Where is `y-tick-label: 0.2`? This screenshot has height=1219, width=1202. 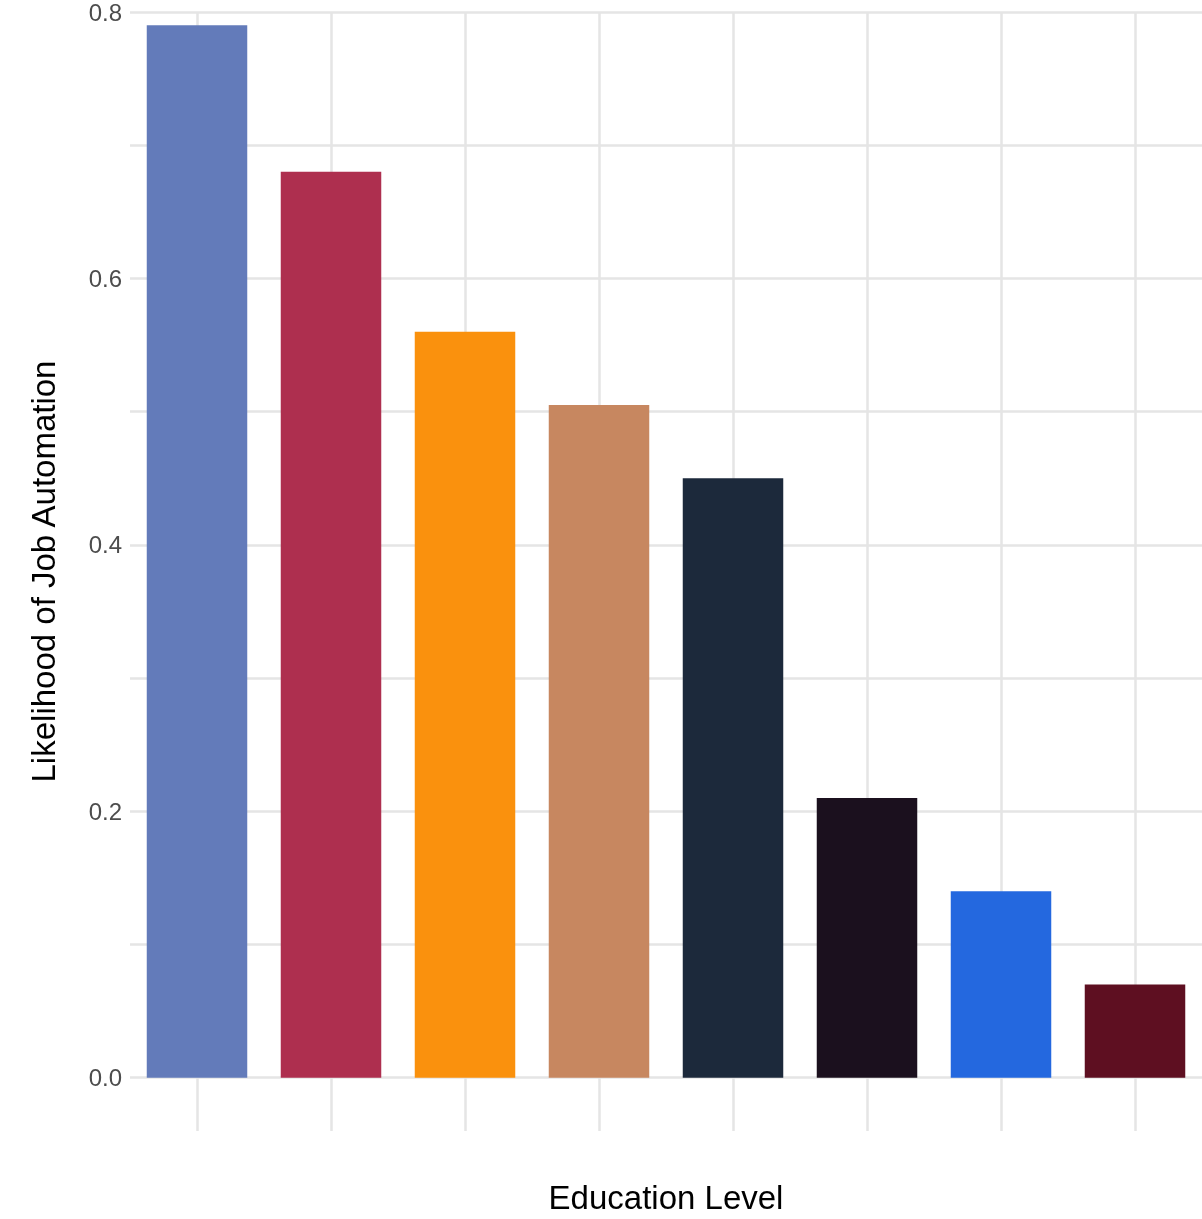
y-tick-label: 0.2 is located at coordinates (105, 811).